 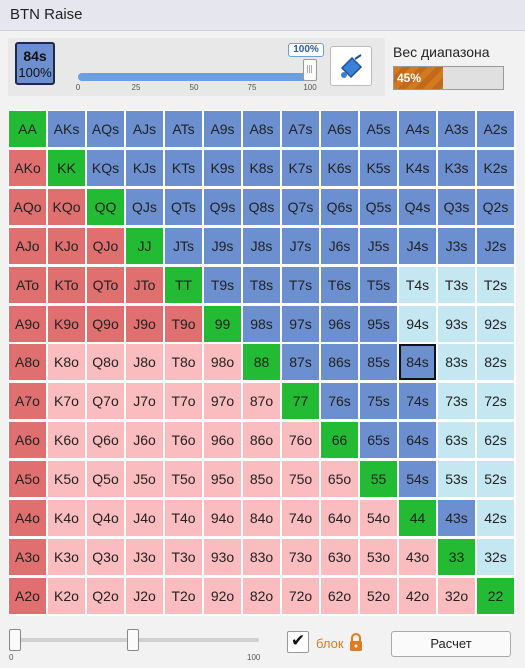 What do you see at coordinates (222, 284) in the screenshot?
I see `hand-cell-T9s: T9s` at bounding box center [222, 284].